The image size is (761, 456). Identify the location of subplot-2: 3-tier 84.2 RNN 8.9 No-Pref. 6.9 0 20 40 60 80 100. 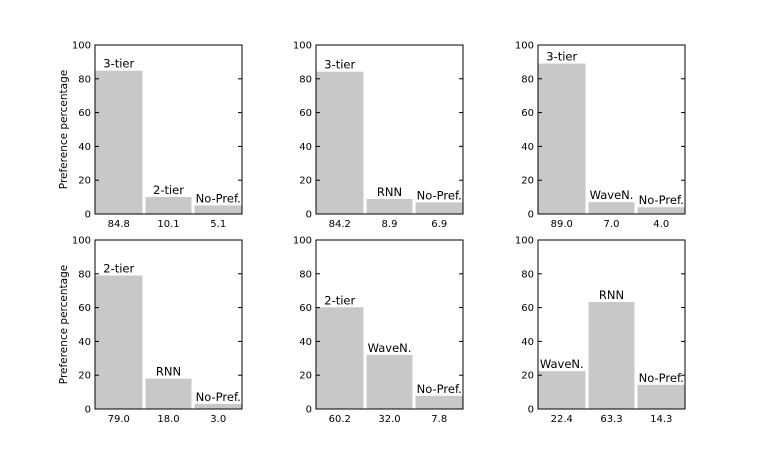
(378, 135).